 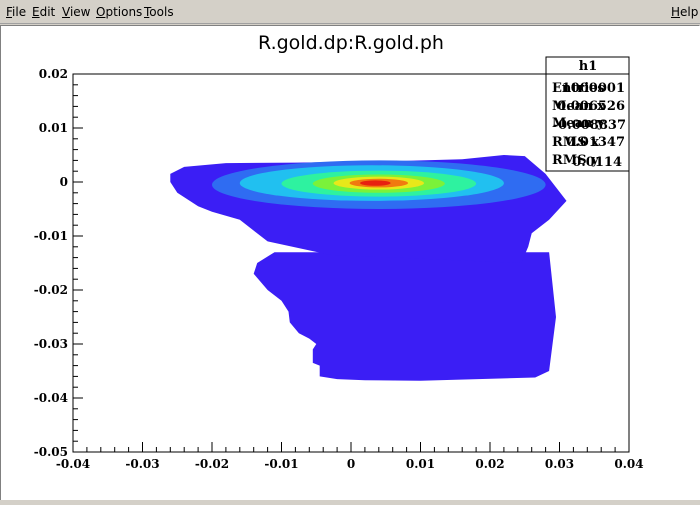 What do you see at coordinates (53, 128) in the screenshot?
I see `y-tick-label: 0.01` at bounding box center [53, 128].